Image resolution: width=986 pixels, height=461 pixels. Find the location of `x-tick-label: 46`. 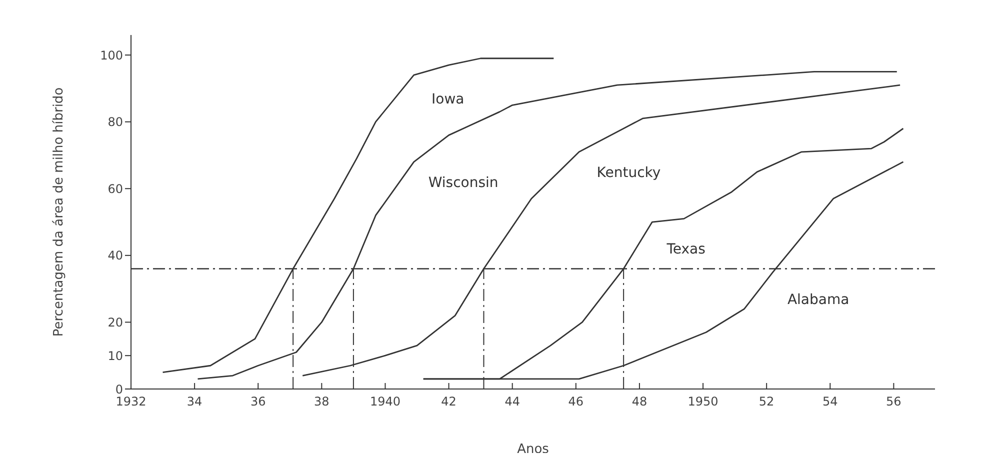

x-tick-label: 46 is located at coordinates (576, 401).